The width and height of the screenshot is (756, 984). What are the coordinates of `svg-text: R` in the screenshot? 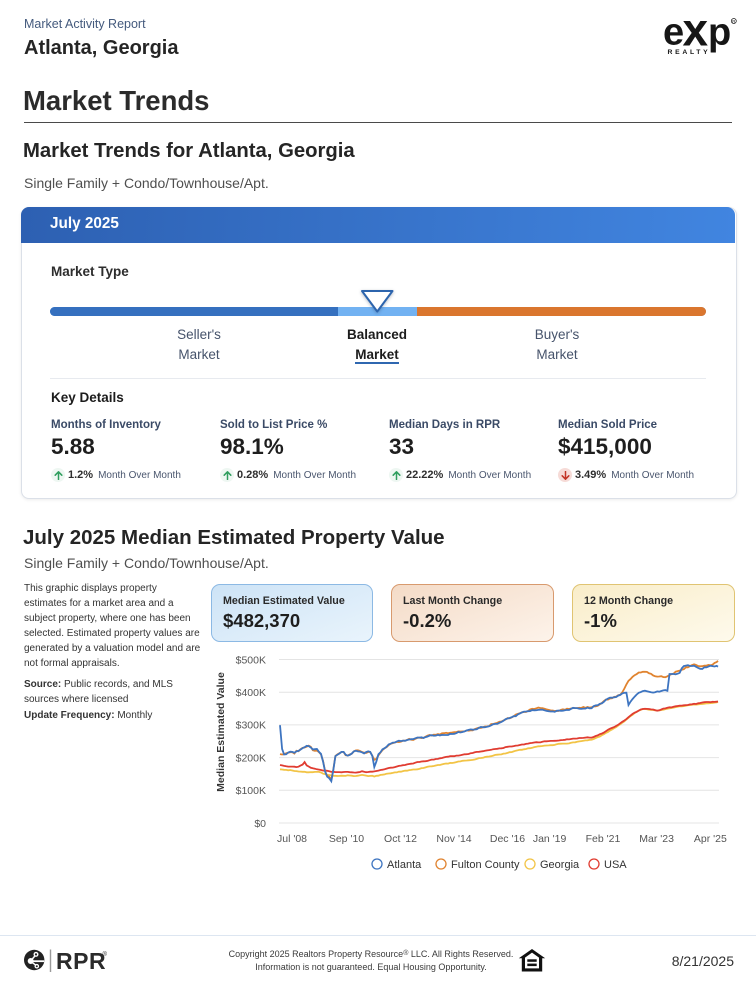 It's located at (733, 21).